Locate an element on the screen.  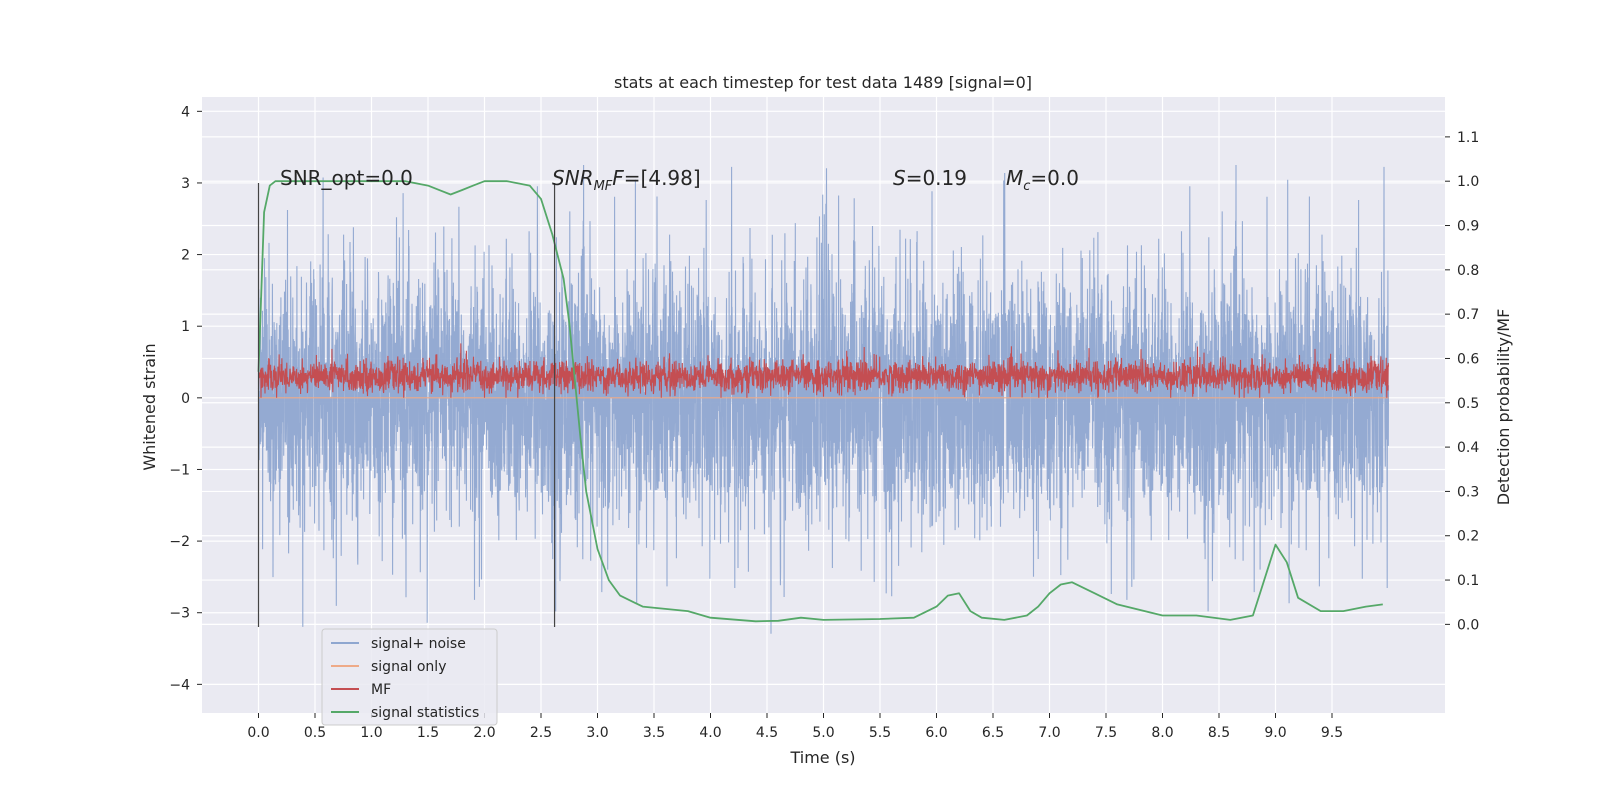
x-tick-label: 5.0 is located at coordinates (823, 733).